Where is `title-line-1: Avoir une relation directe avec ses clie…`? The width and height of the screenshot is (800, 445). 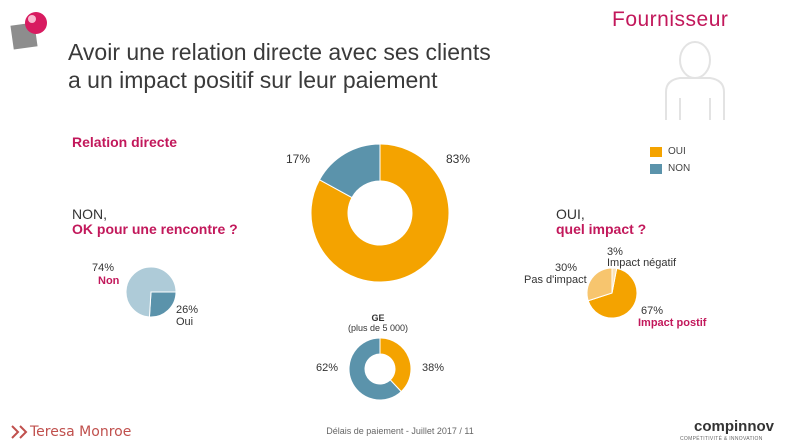 title-line-1: Avoir une relation directe avec ses clie… is located at coordinates (279, 52).